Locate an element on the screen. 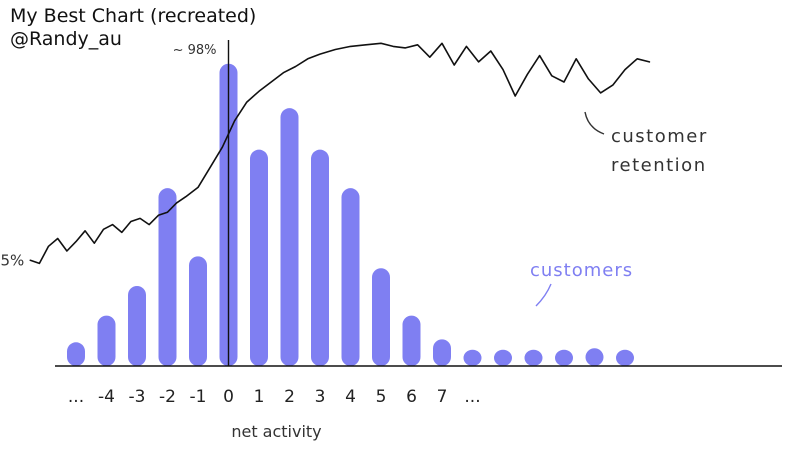  bar--1 is located at coordinates (198, 311).